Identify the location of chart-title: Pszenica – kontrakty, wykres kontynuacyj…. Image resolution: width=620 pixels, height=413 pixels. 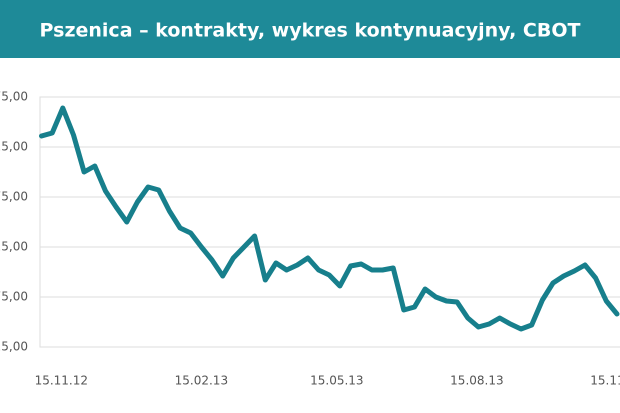
(310, 31).